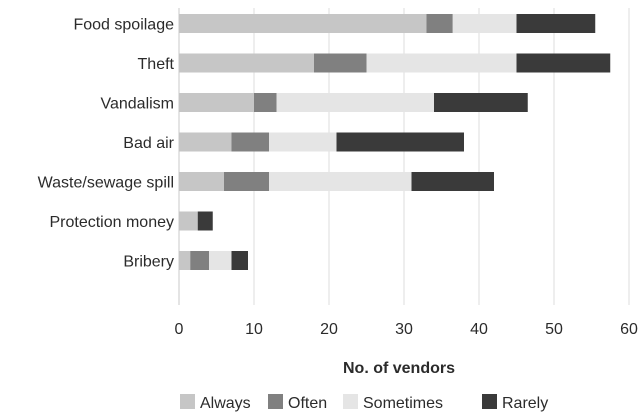  I want to click on legend-swatch-often, so click(275, 401).